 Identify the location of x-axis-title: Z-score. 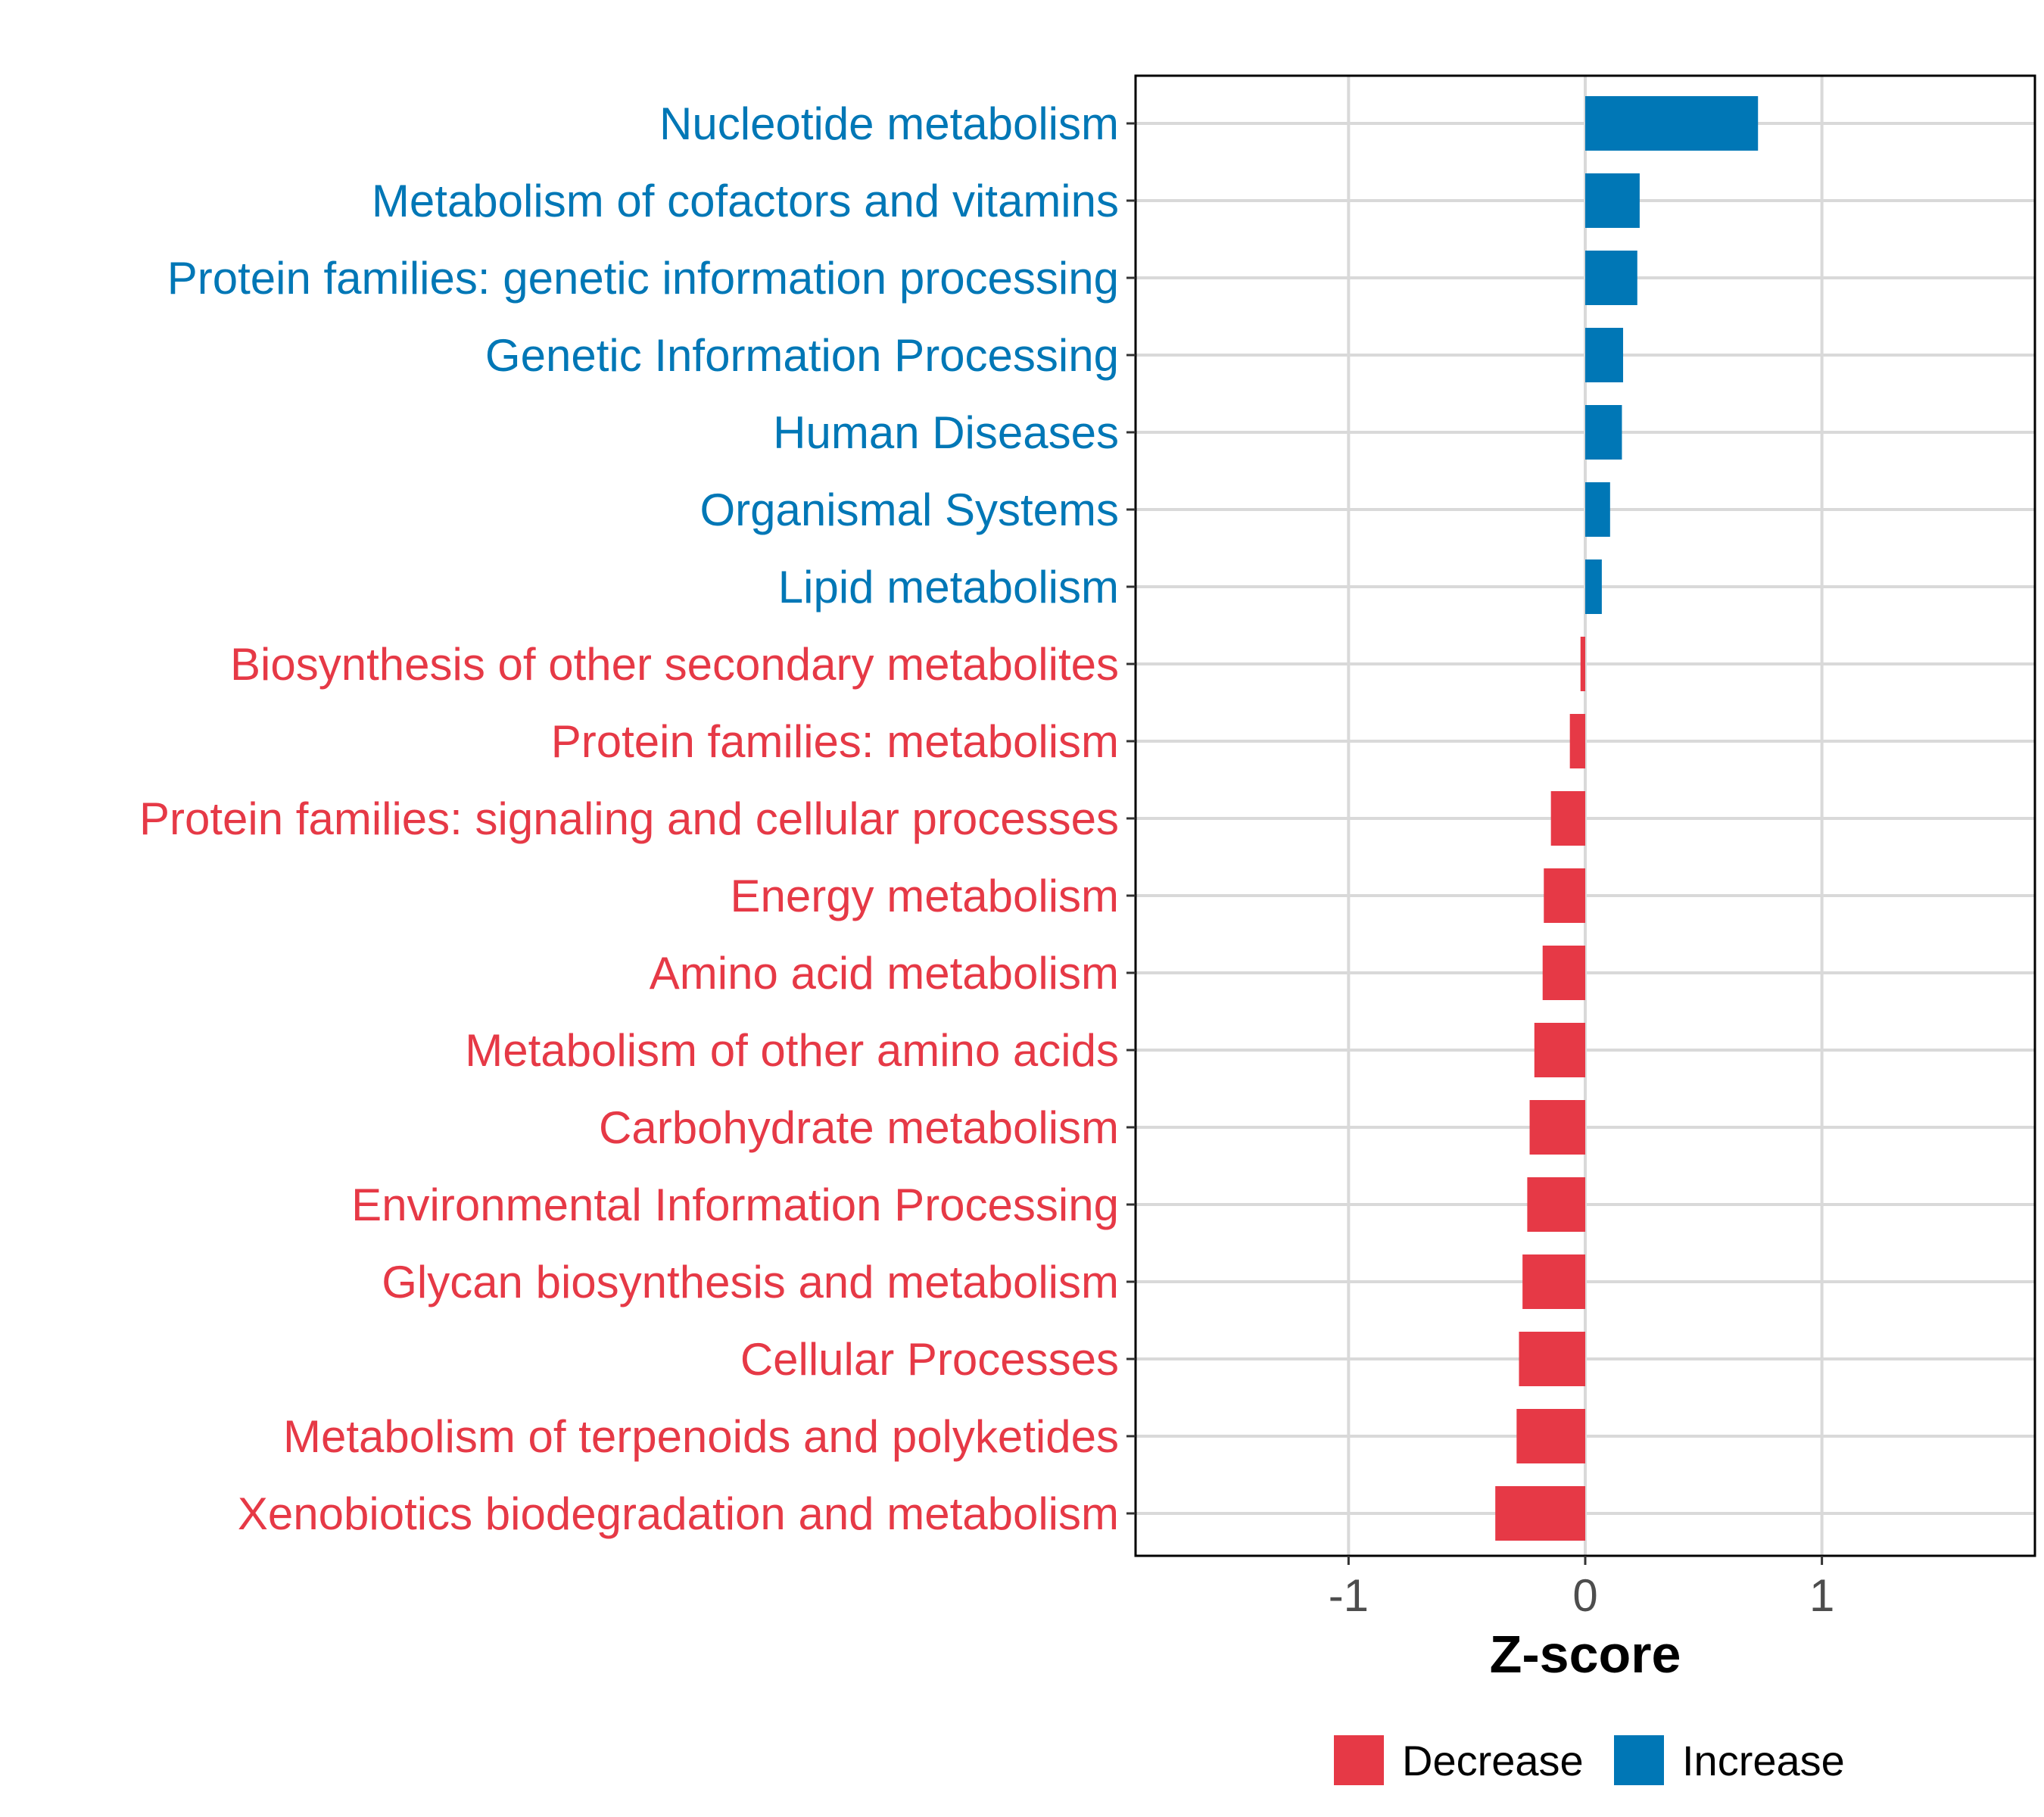
(1585, 1654).